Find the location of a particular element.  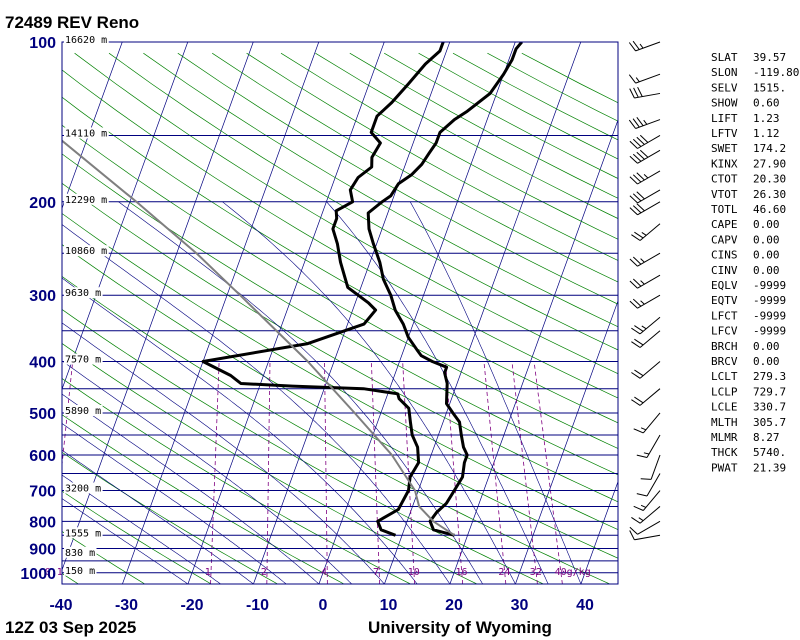

index-label: SLAT is located at coordinates (724, 57).